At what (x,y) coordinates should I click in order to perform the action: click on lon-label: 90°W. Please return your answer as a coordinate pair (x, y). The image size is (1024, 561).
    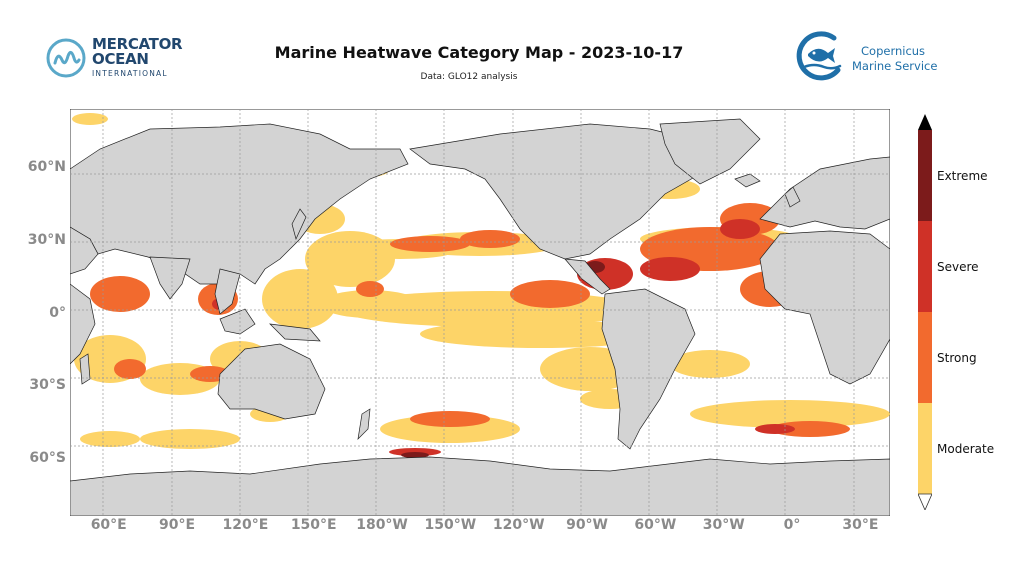
    Looking at the image, I should click on (587, 525).